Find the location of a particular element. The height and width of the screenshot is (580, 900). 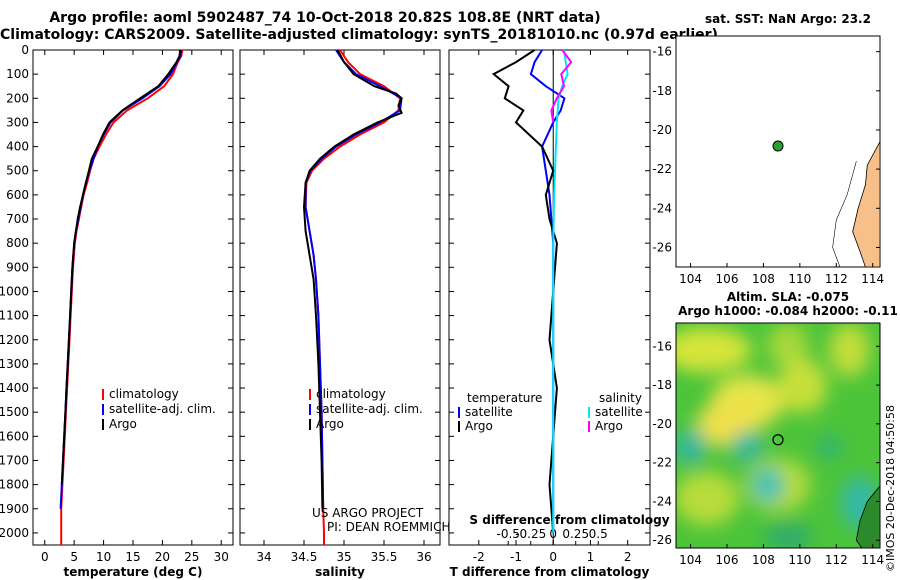

series-line-s-argo is located at coordinates (561, 86).